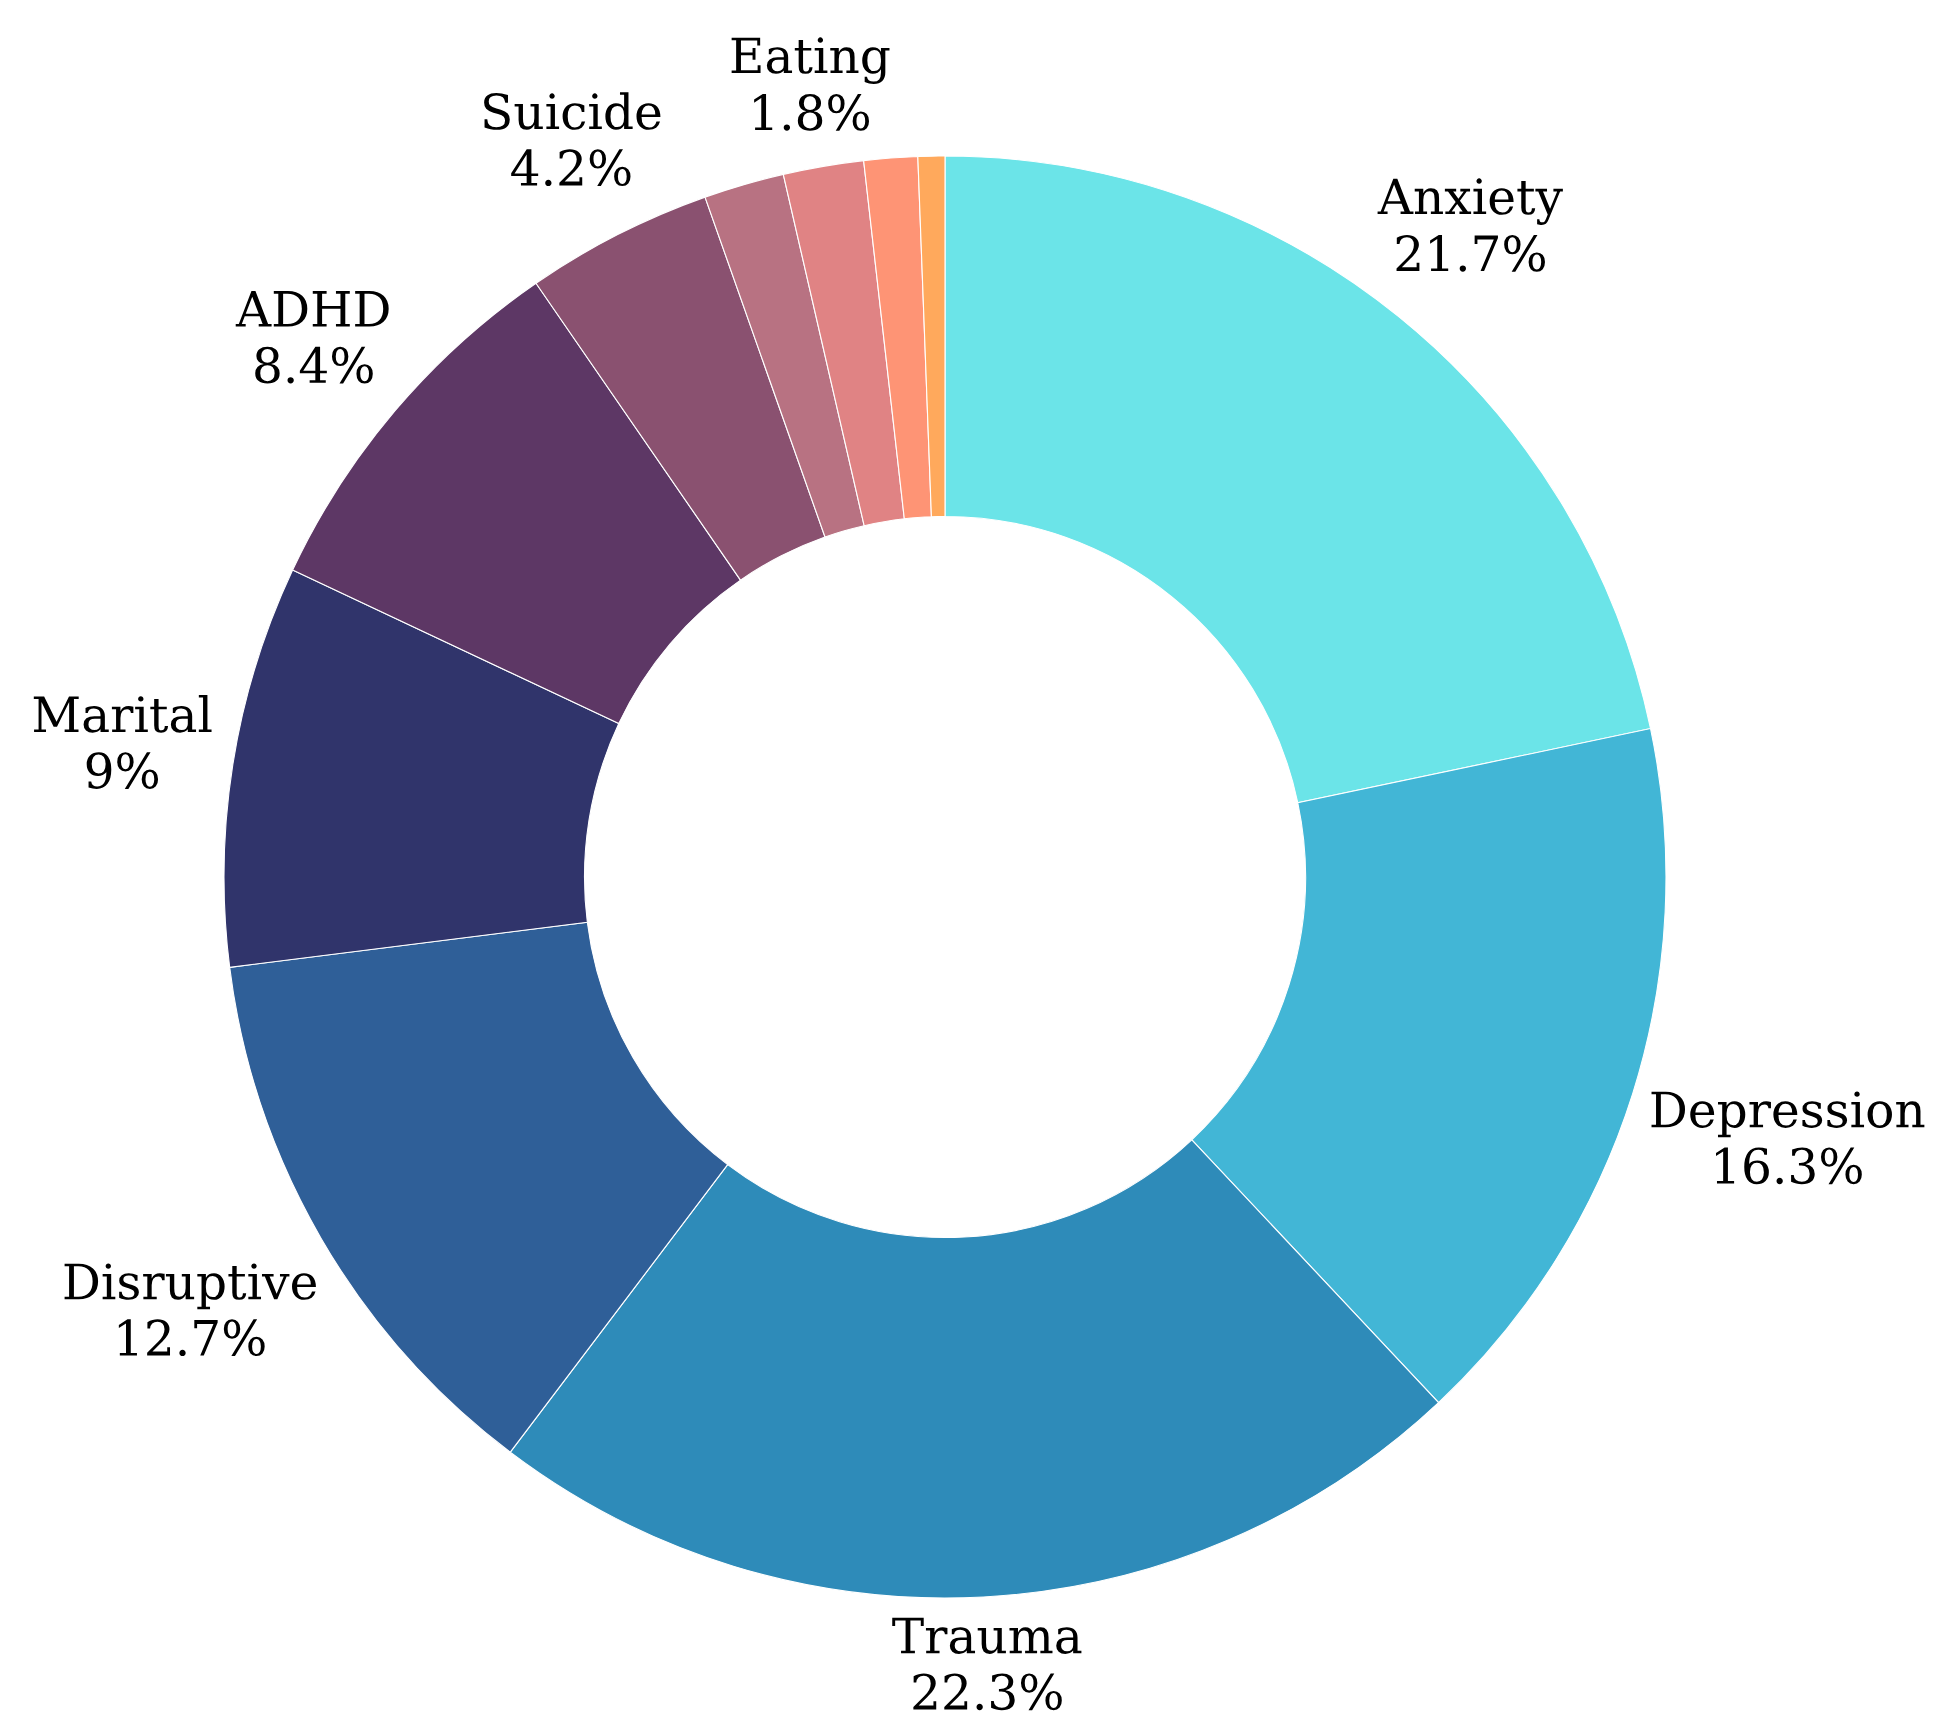 The image size is (1955, 1720). What do you see at coordinates (572, 111) in the screenshot?
I see `slice-label: Suicide` at bounding box center [572, 111].